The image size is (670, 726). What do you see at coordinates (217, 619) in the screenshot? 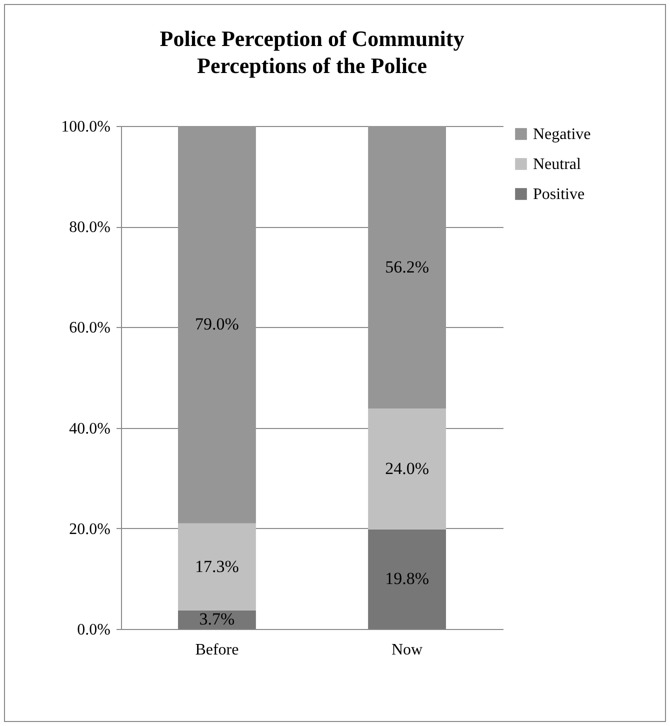
I see `data-label: 3.7%` at bounding box center [217, 619].